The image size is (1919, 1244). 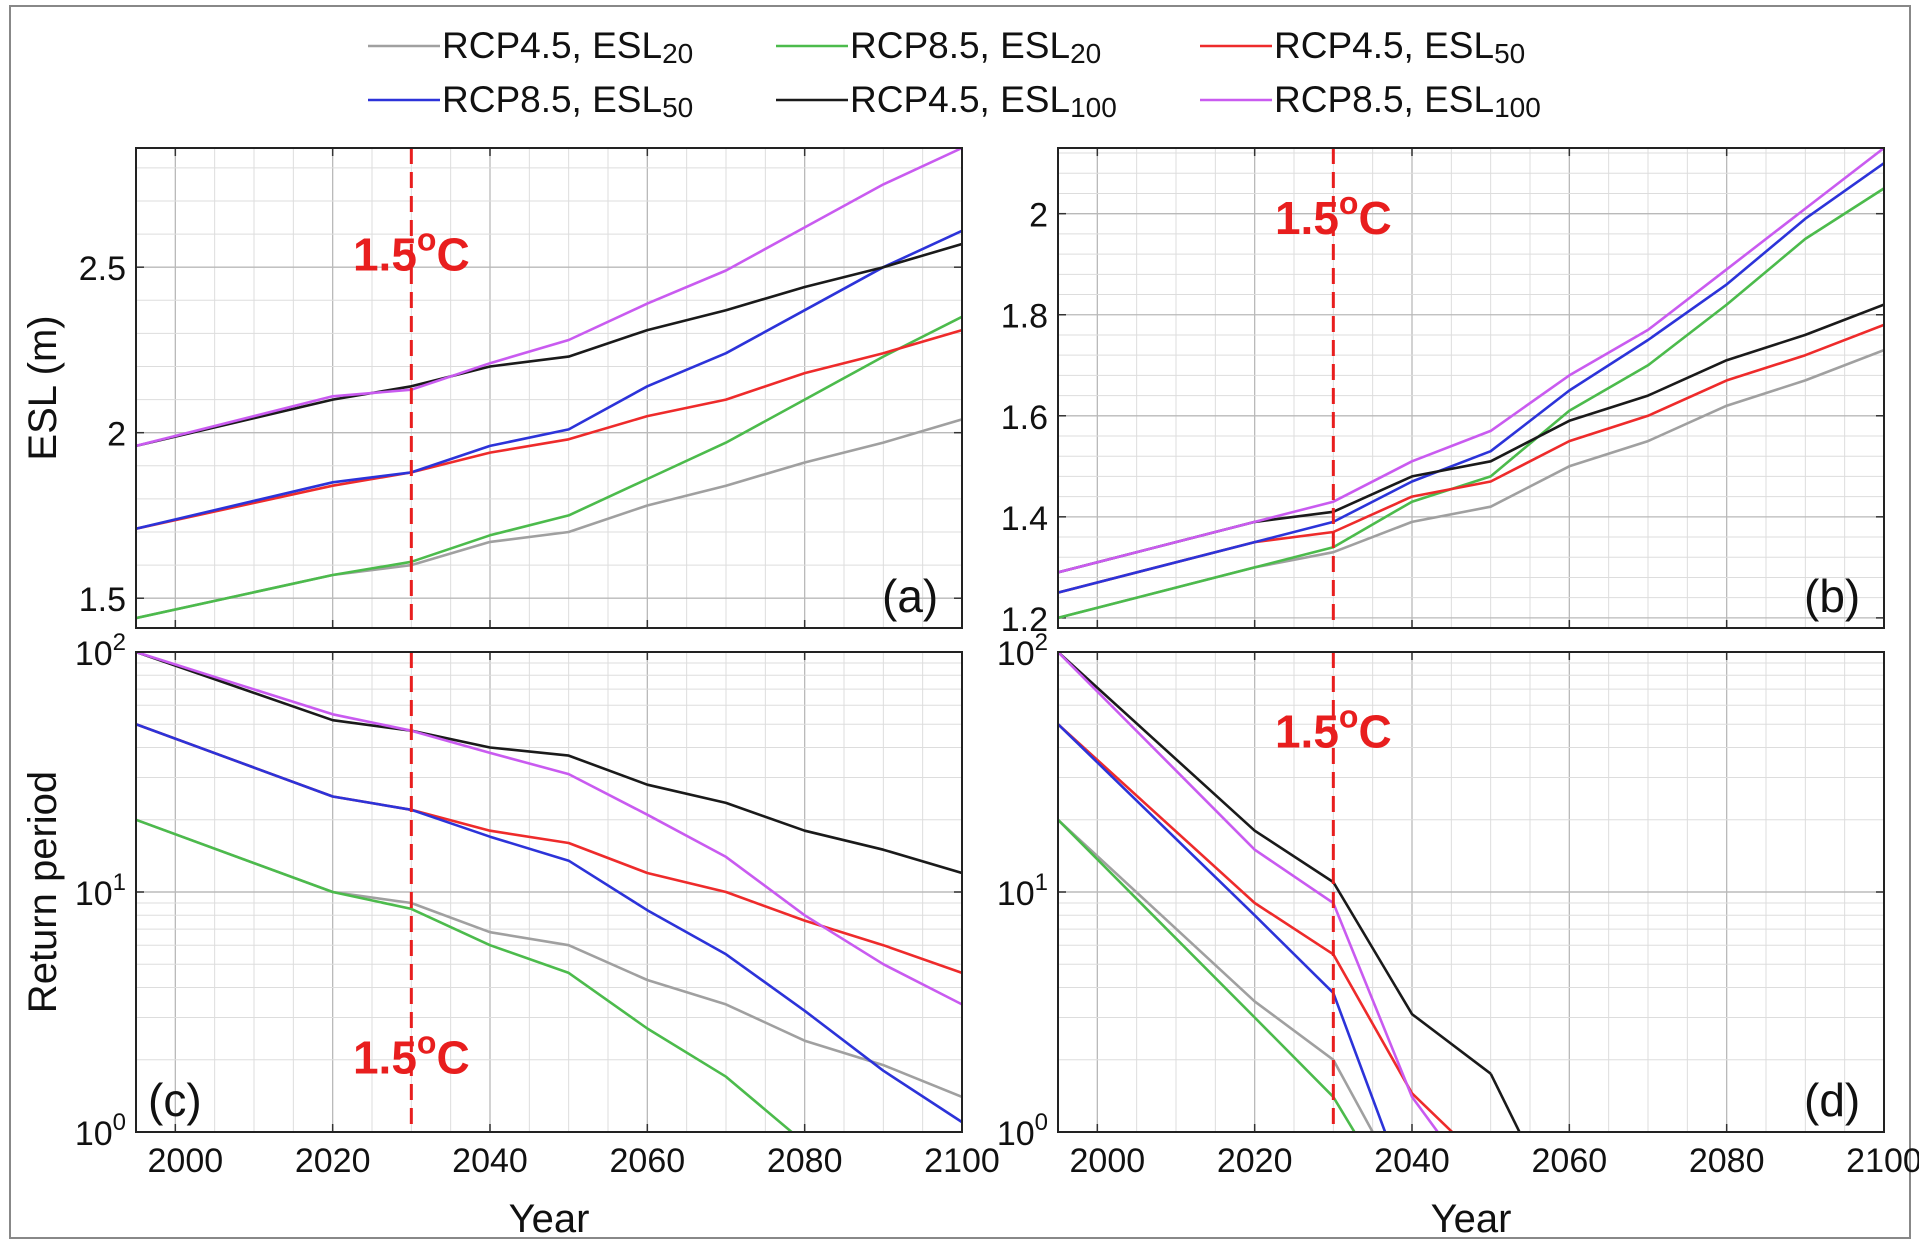 I want to click on y-axis-label: Return period, so click(x=43, y=892).